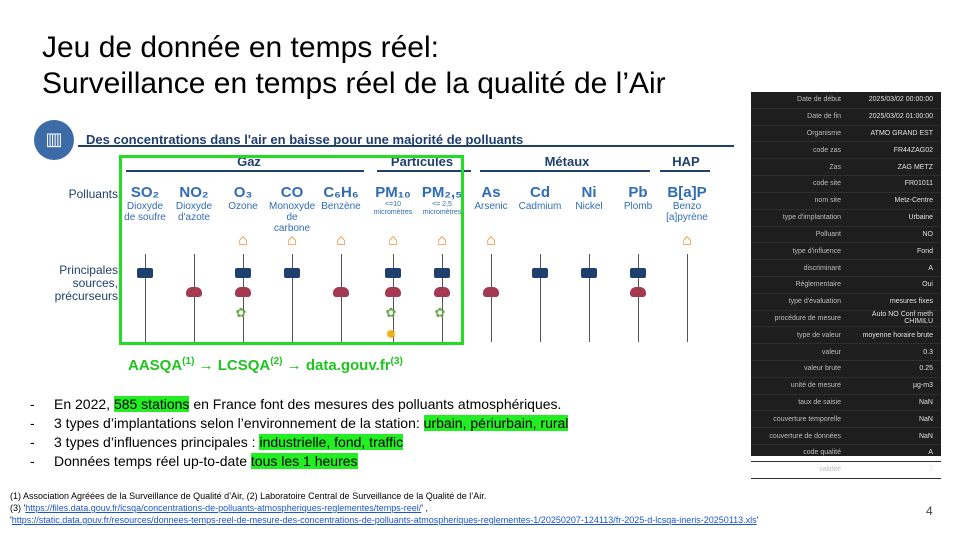  What do you see at coordinates (157, 442) in the screenshot?
I see `bullet-text-pre: 3 types d’influences principales :` at bounding box center [157, 442].